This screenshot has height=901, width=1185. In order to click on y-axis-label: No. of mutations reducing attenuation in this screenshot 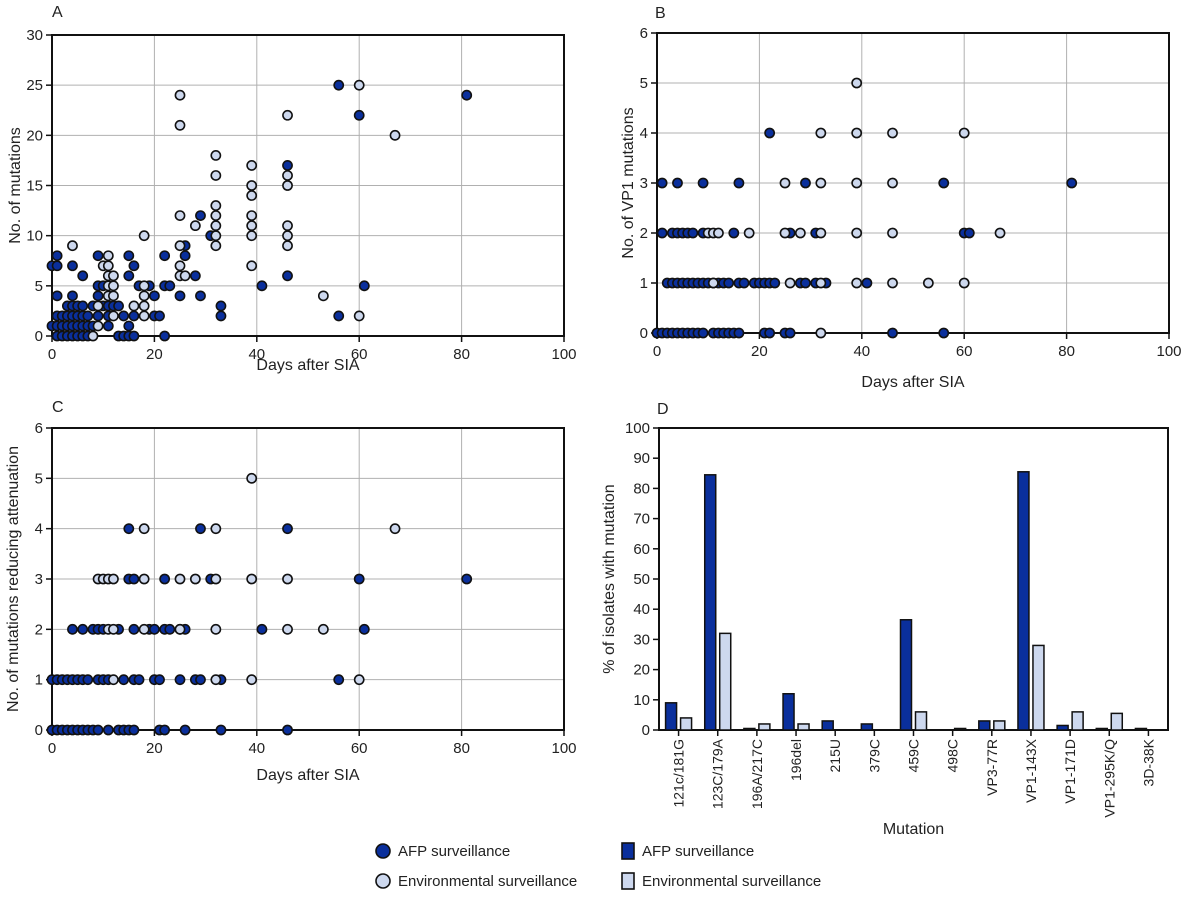, I will do `click(13, 579)`.